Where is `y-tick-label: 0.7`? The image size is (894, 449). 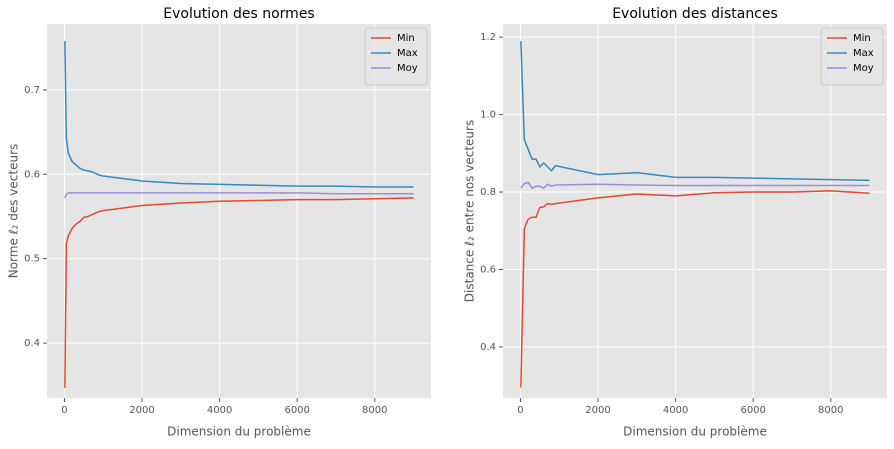
y-tick-label: 0.7 is located at coordinates (32, 90).